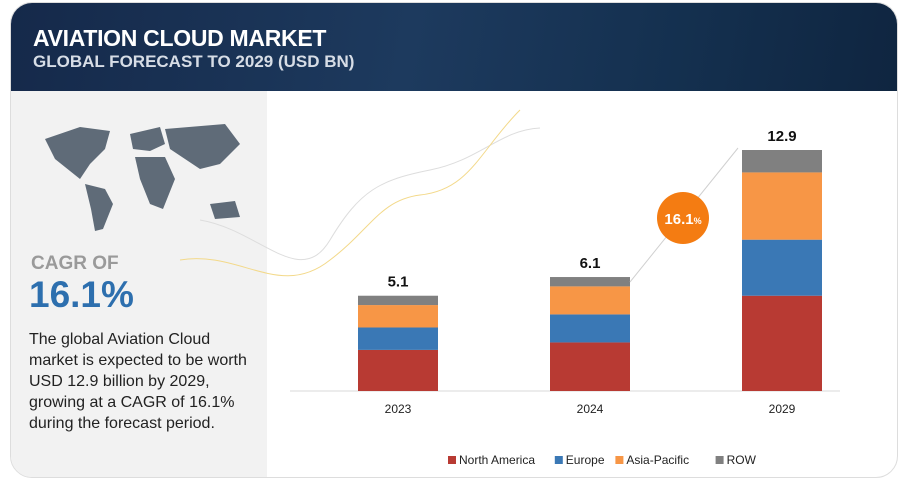 The image size is (900, 481). What do you see at coordinates (782, 409) in the screenshot?
I see `x-tick-label: 2029` at bounding box center [782, 409].